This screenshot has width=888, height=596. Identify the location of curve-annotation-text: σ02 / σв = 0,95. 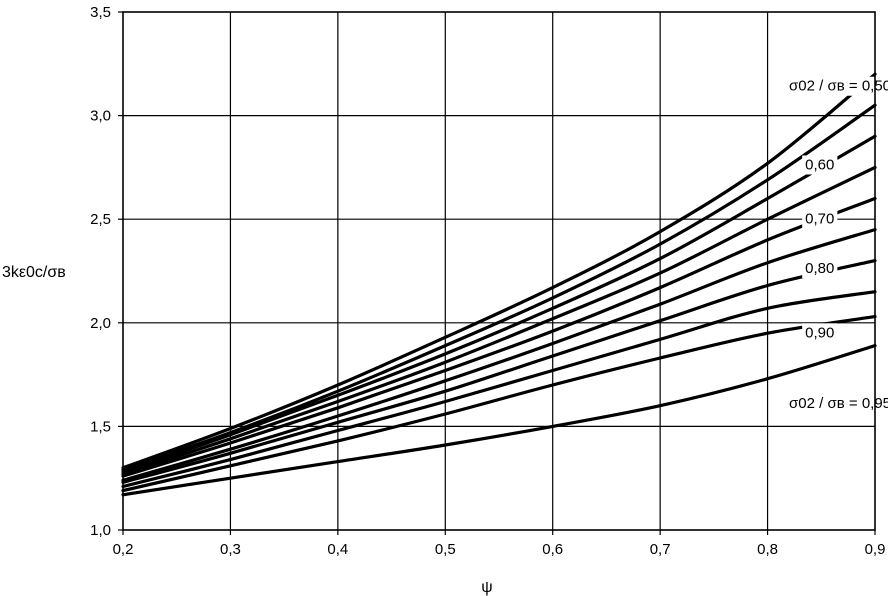
(838, 403).